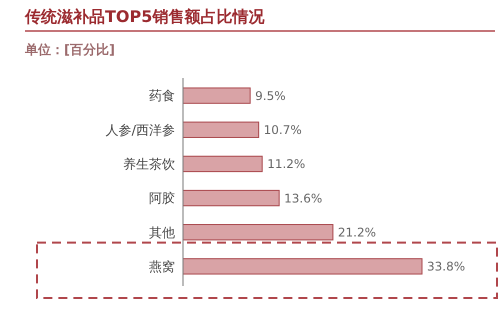  I want to click on data-label: 9.5%, so click(270, 95).